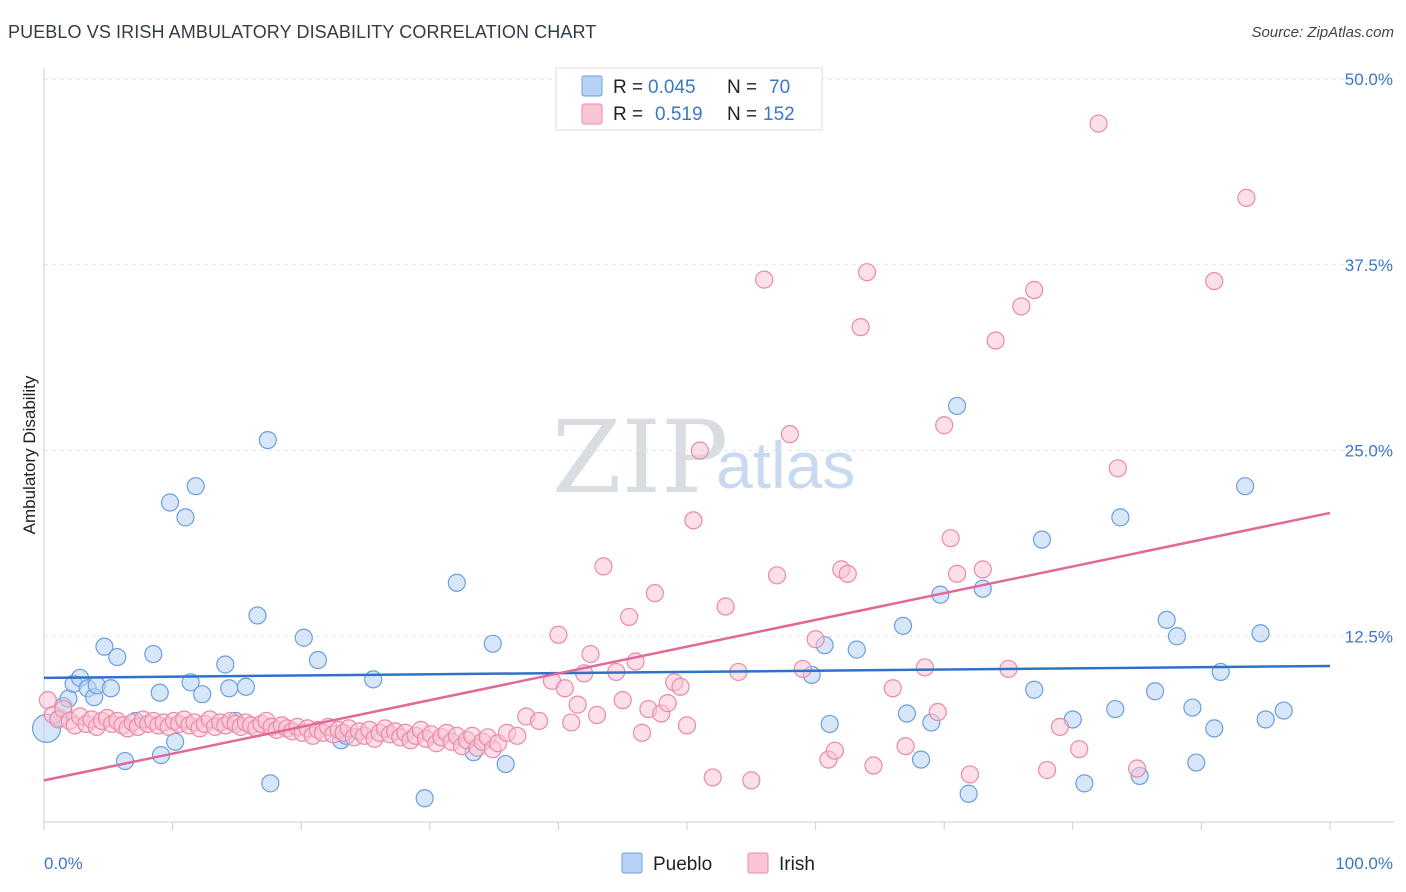  Describe the element at coordinates (718, 863) in the screenshot. I see `legend-bottom: Pueblo Irish` at that location.